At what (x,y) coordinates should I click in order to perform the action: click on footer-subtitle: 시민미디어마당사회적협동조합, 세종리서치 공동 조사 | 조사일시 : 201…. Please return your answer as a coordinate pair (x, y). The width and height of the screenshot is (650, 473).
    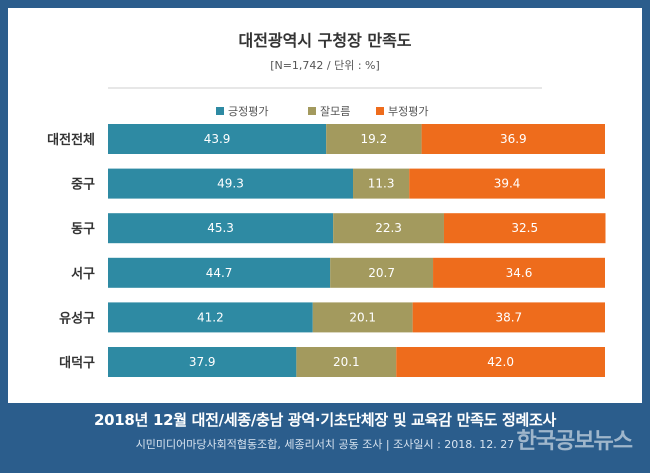
    Looking at the image, I should click on (325, 444).